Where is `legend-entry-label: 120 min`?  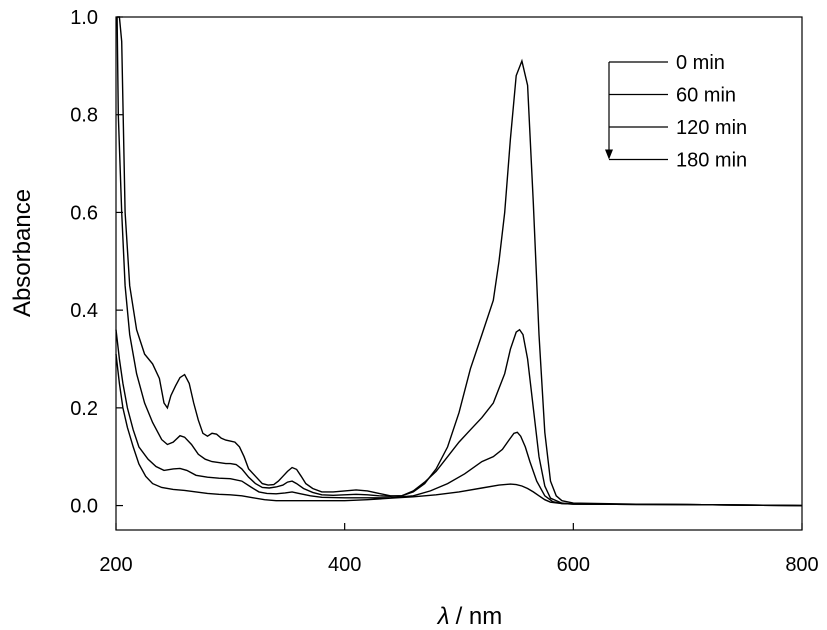 legend-entry-label: 120 min is located at coordinates (711, 128).